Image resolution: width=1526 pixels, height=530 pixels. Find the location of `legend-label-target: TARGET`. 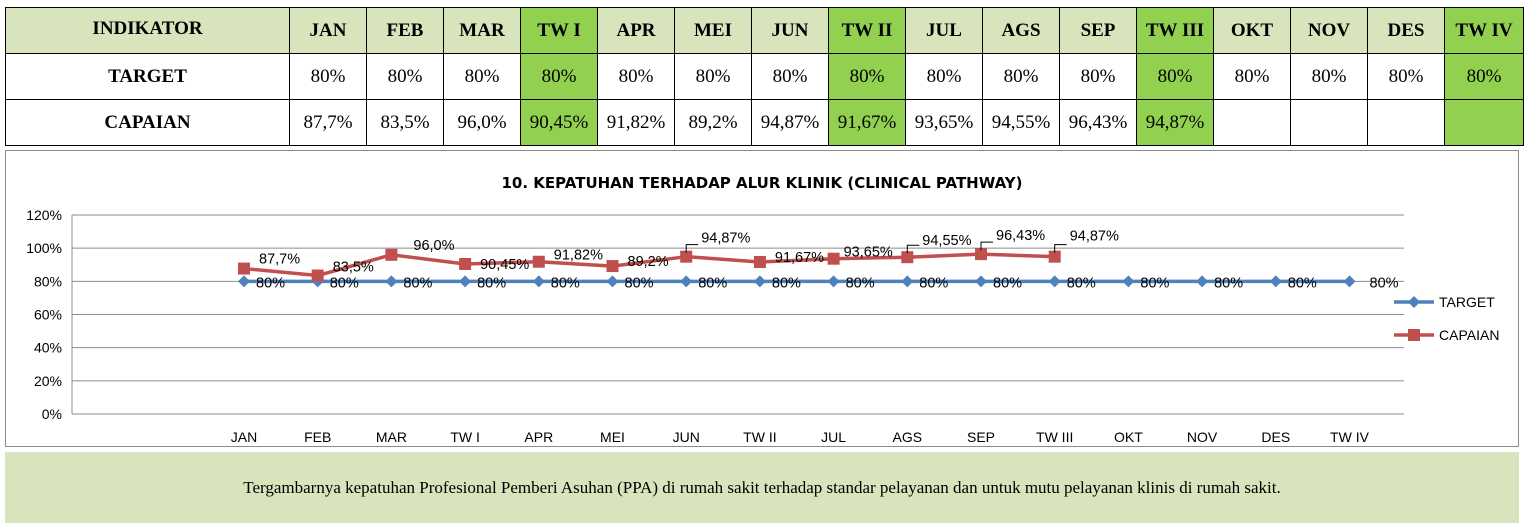

legend-label-target: TARGET is located at coordinates (1467, 302).